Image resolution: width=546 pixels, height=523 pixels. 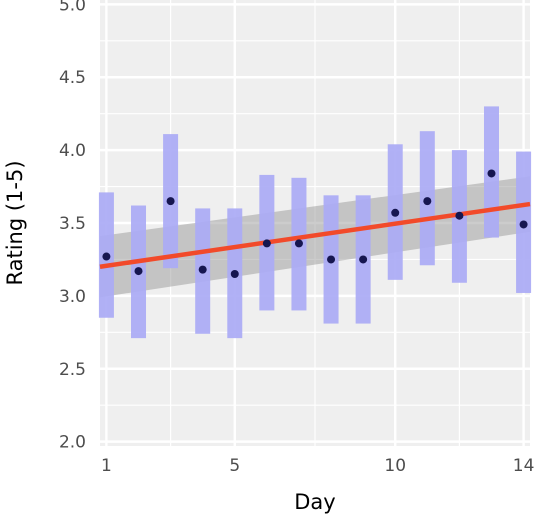 I want to click on y-tick-label: 3.0, so click(x=72, y=297).